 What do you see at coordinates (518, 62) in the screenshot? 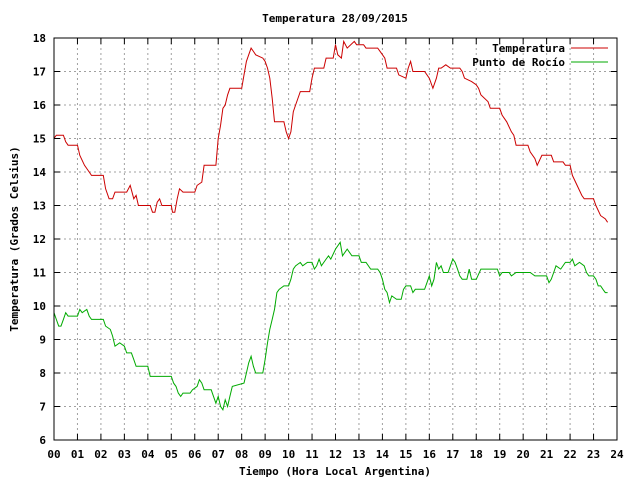
I see `legend-label-punto-de-rocio: Punto de Rocío` at bounding box center [518, 62].